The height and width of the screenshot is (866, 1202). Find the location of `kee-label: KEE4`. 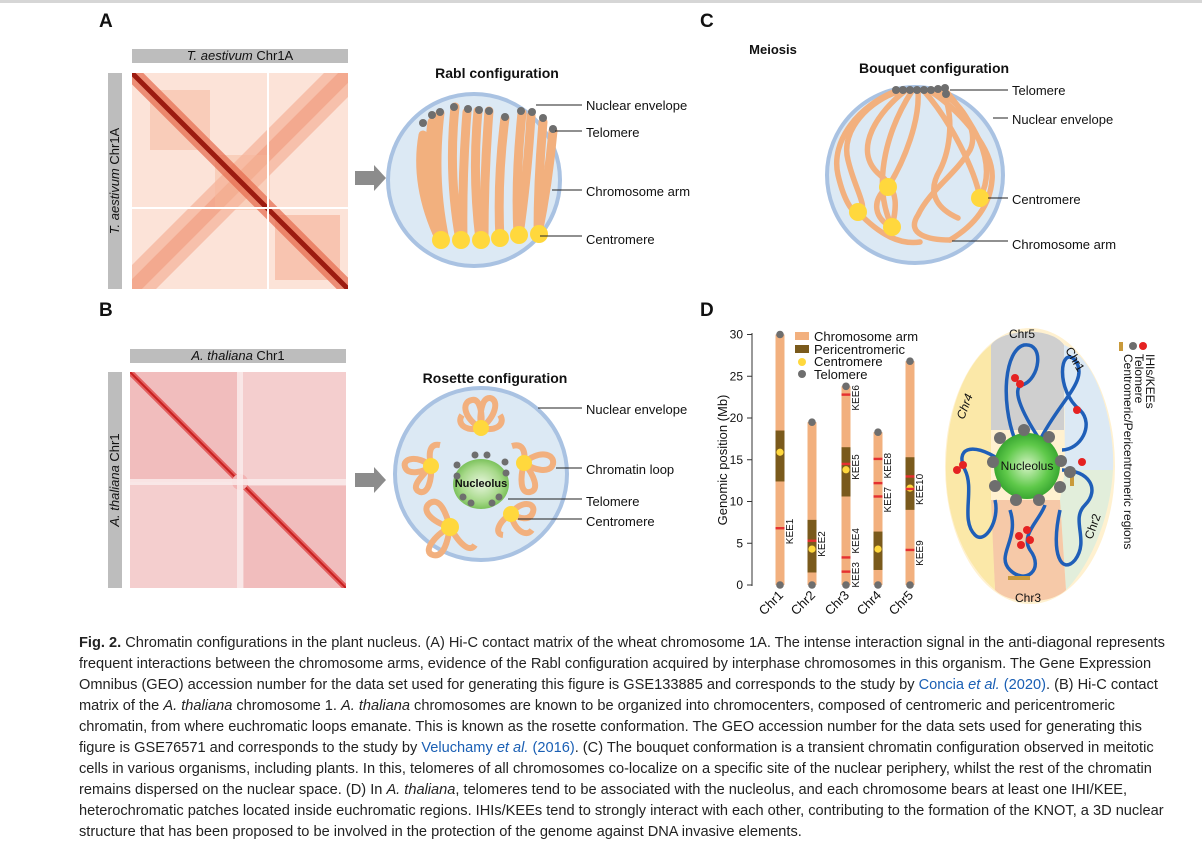

kee-label: KEE4 is located at coordinates (856, 541).